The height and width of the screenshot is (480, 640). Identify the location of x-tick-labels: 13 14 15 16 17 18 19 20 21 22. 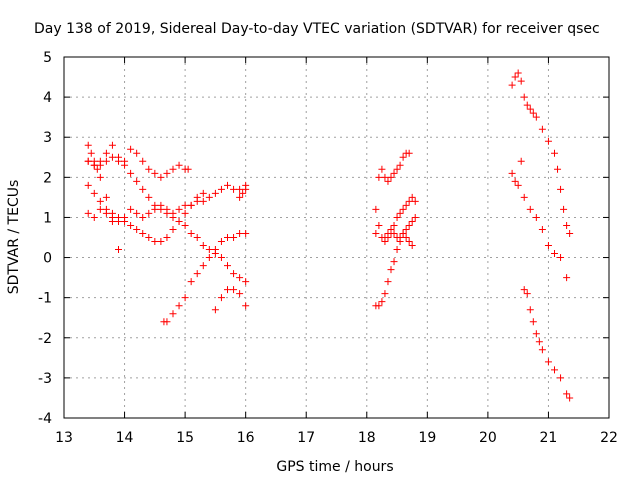
(336, 438).